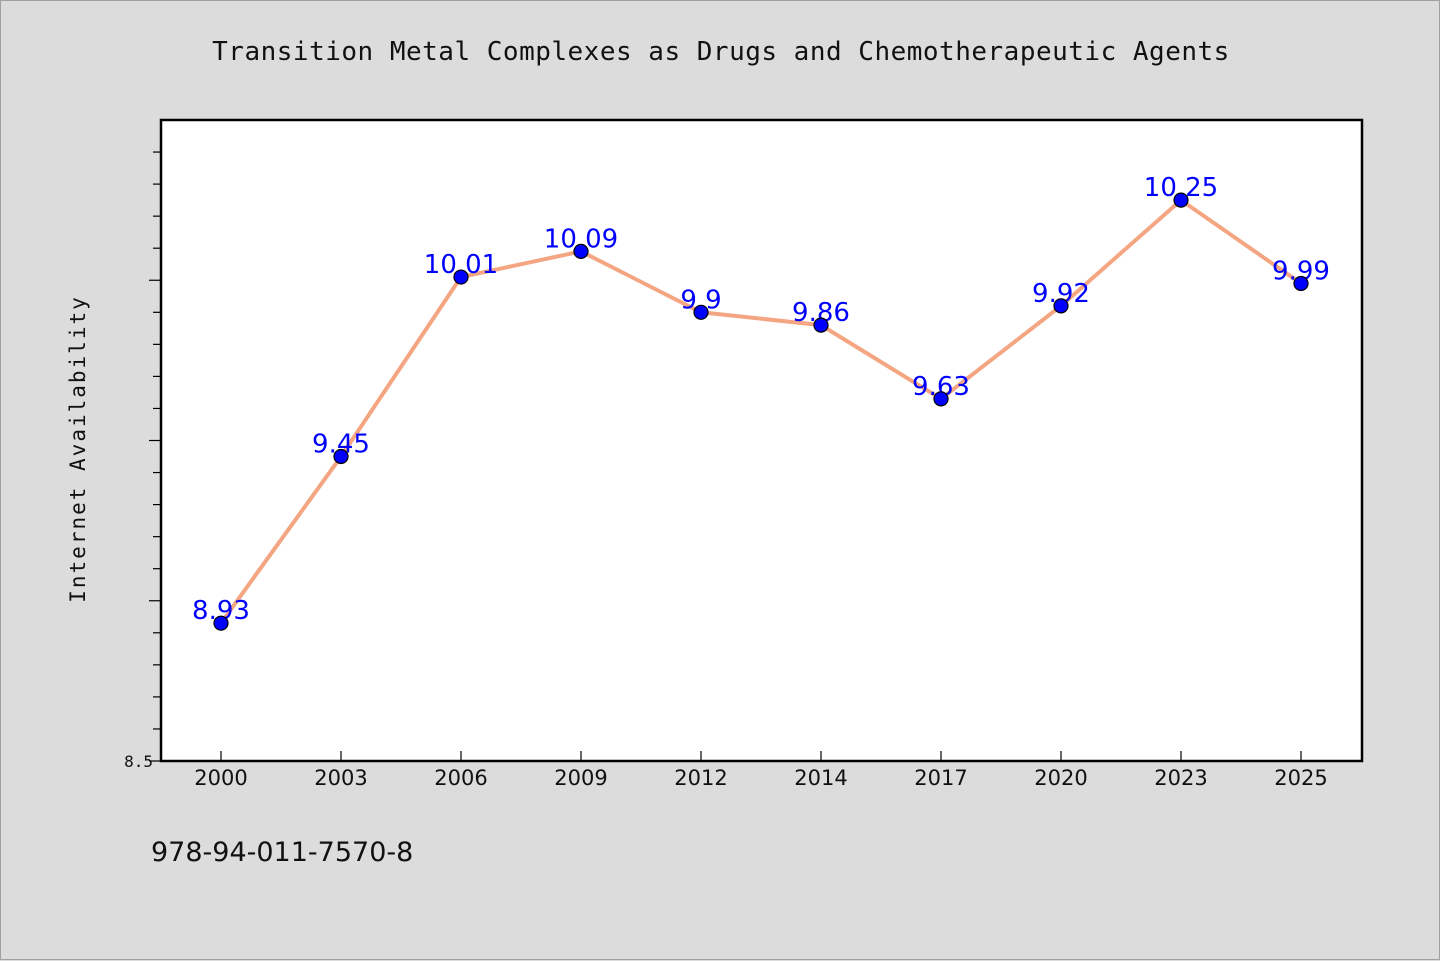 The width and height of the screenshot is (1440, 961). What do you see at coordinates (138, 761) in the screenshot?
I see `y-tick-label: 8.5` at bounding box center [138, 761].